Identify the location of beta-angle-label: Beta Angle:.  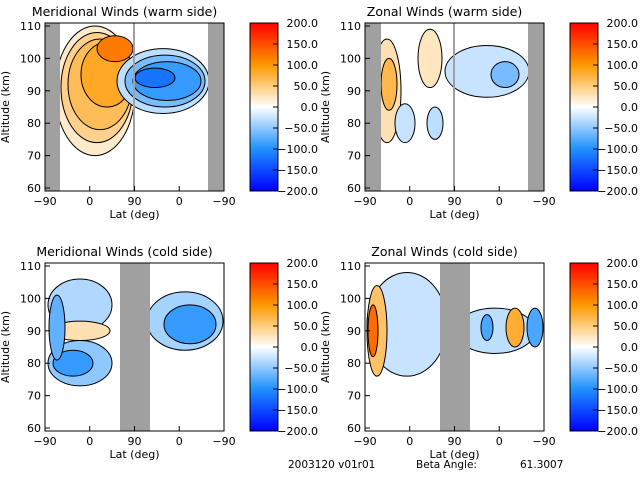
(446, 465).